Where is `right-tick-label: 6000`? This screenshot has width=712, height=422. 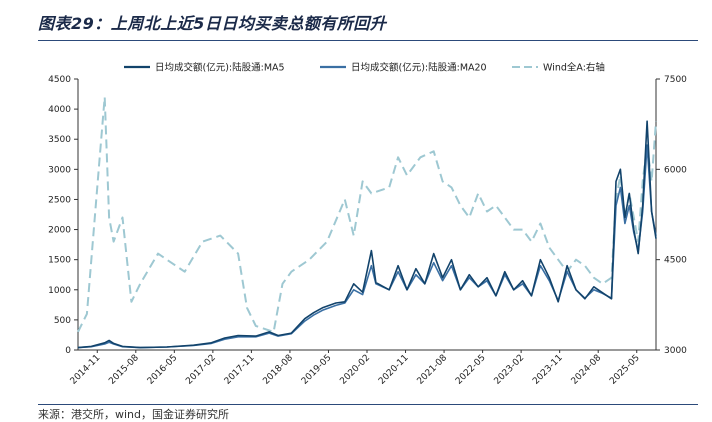
right-tick-label: 6000 is located at coordinates (675, 170).